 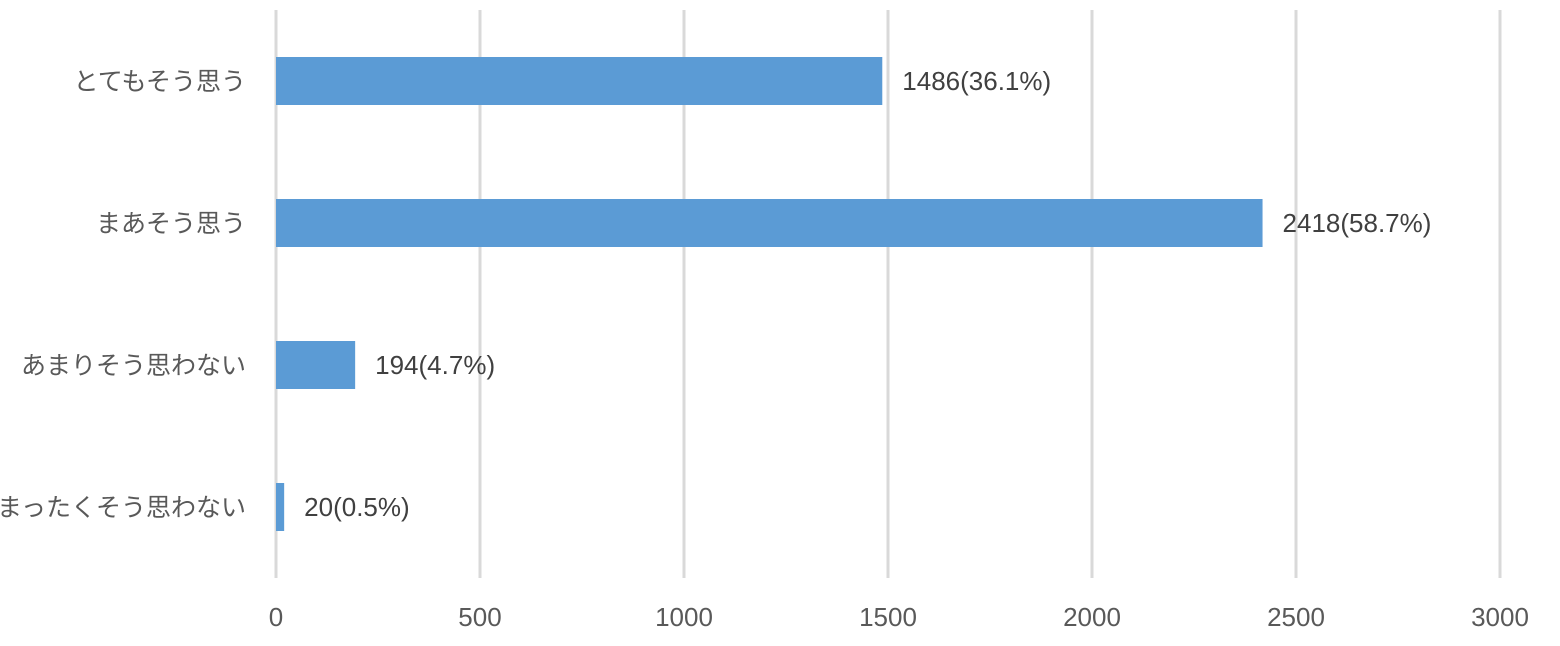 I want to click on data-label: 1486(36.1%), so click(x=976, y=81).